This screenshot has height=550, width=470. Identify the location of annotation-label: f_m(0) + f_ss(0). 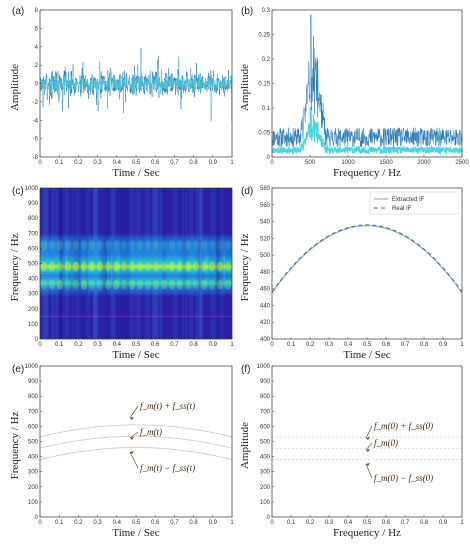
(403, 426).